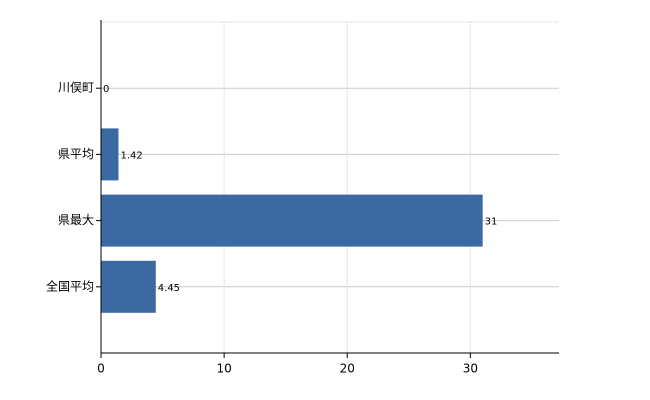  What do you see at coordinates (101, 369) in the screenshot?
I see `x-tick-label: 0` at bounding box center [101, 369].